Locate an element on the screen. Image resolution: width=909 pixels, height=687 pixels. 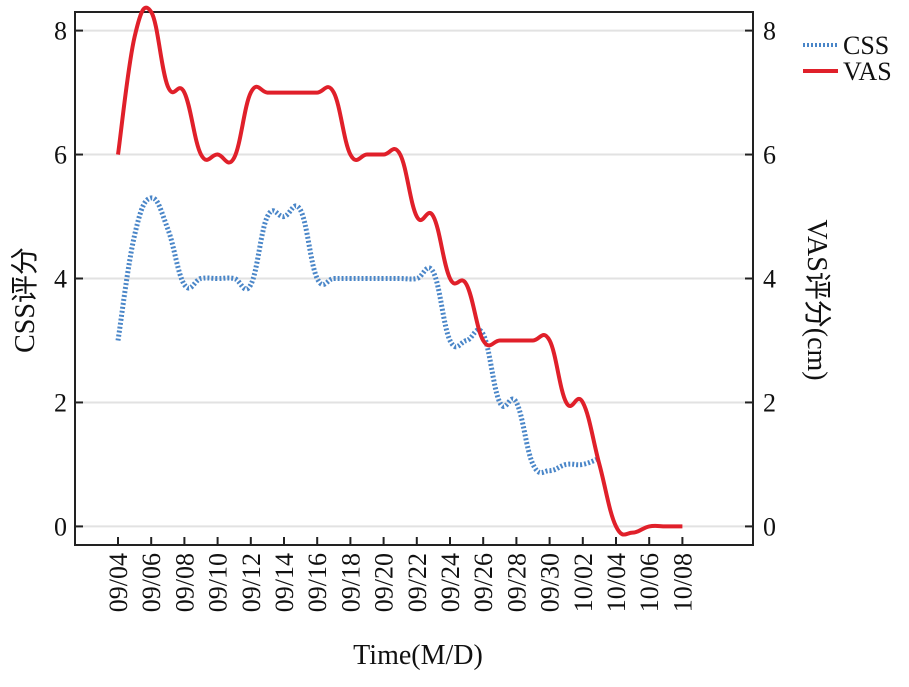
x-tick-label-10-06: 10/06 is located at coordinates (649, 582).